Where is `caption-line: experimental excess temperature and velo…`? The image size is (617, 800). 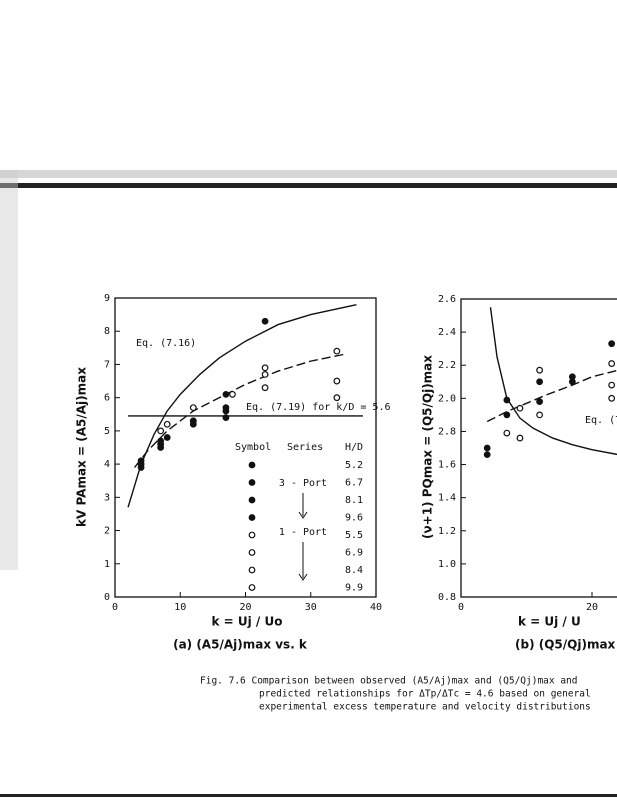 caption-line: experimental excess temperature and velo… is located at coordinates (425, 707).